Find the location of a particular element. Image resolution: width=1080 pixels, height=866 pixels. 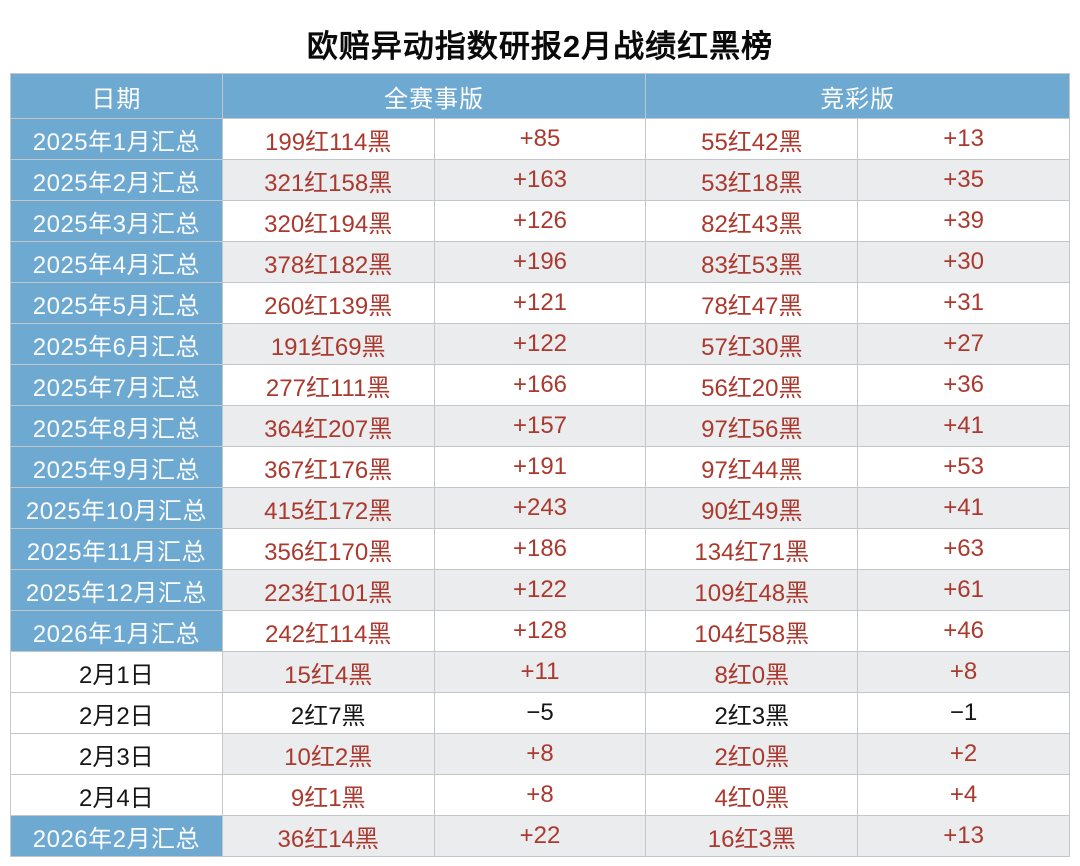

jingcai-net-cell: +39 is located at coordinates (963, 221).